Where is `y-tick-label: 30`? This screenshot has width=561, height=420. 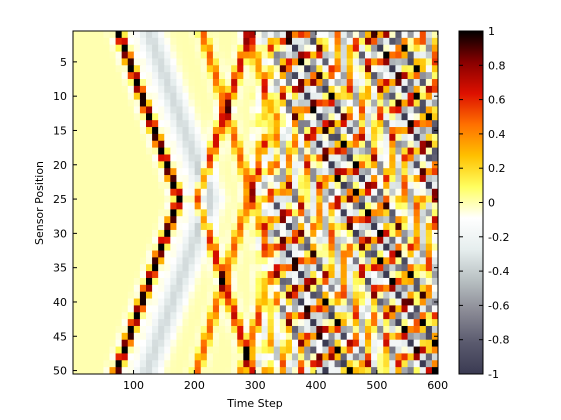
y-tick-label: 30 is located at coordinates (60, 233).